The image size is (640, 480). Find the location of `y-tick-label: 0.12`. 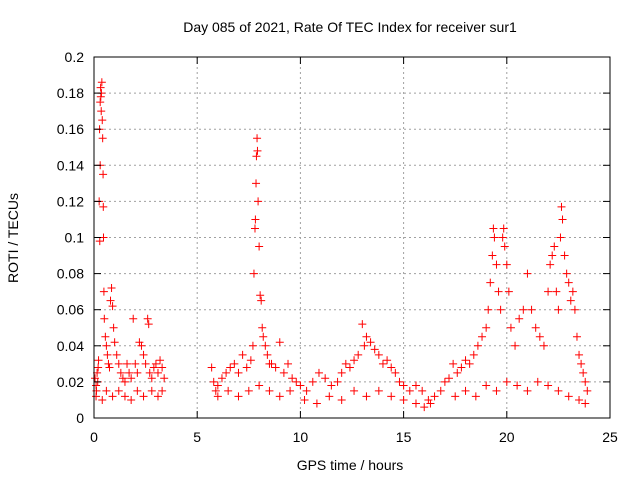

y-tick-label: 0.12 is located at coordinates (70, 201).